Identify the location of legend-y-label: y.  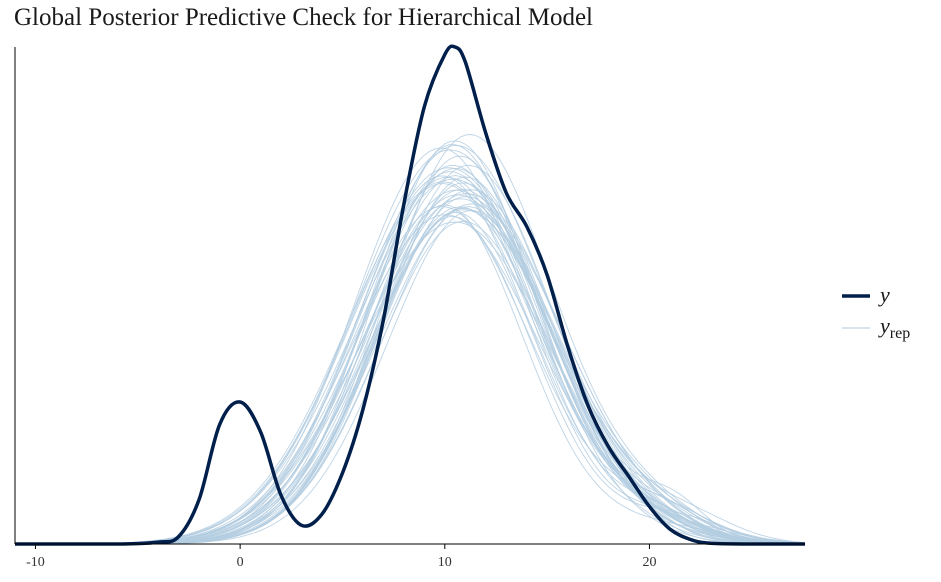
(884, 294).